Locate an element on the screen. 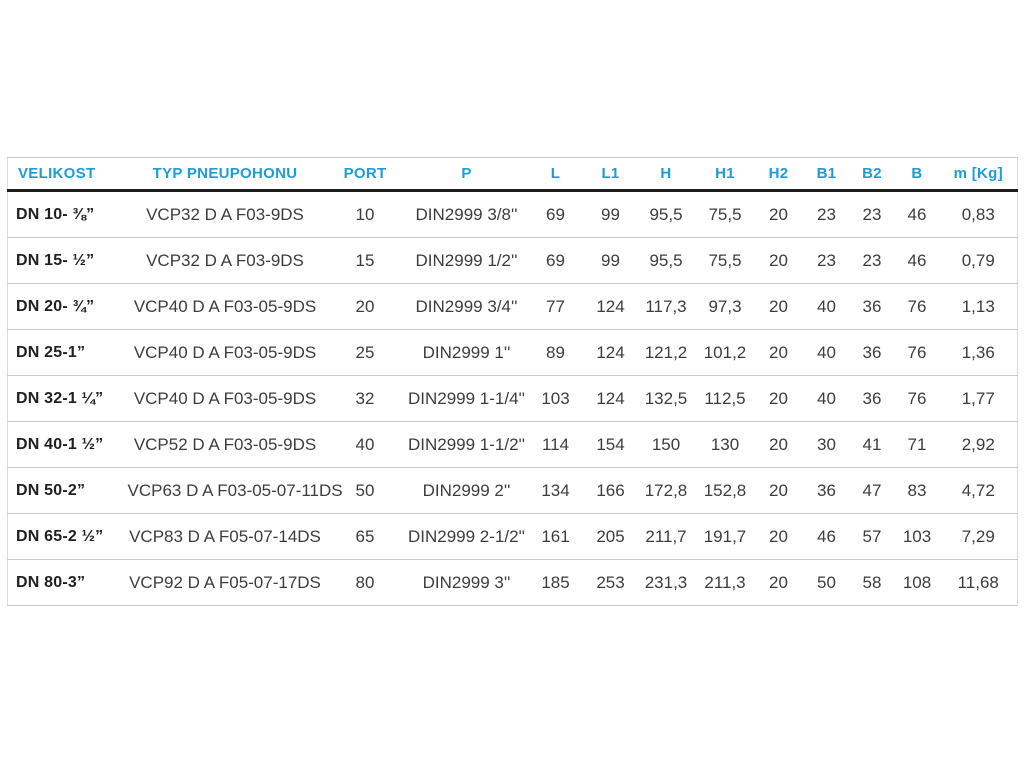  column-header: H is located at coordinates (666, 174).